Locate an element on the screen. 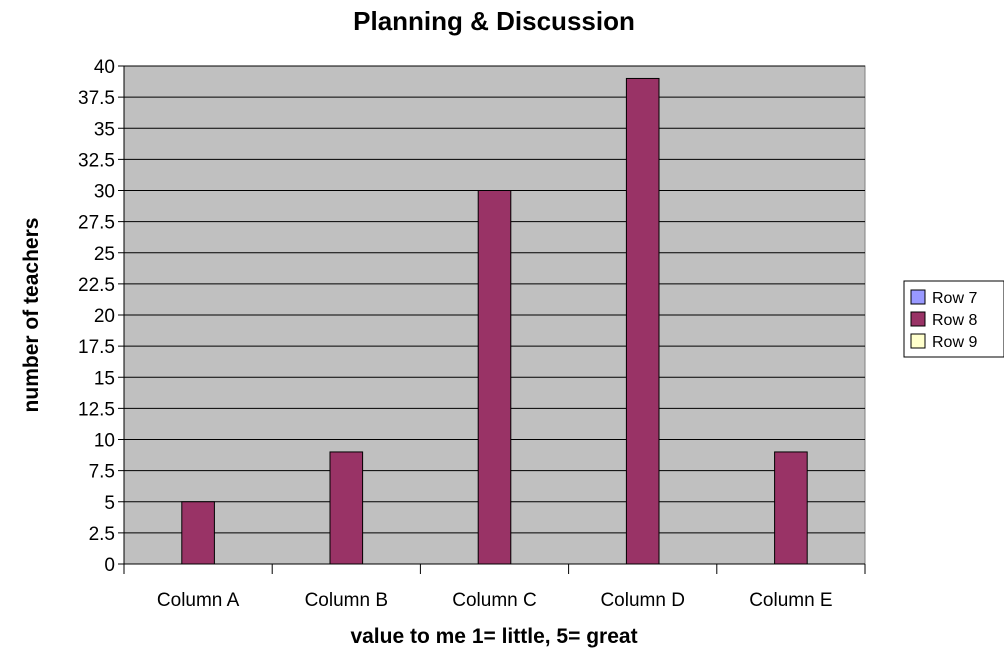 The image size is (1004, 655). y-tick-label: 0 is located at coordinates (109, 565).